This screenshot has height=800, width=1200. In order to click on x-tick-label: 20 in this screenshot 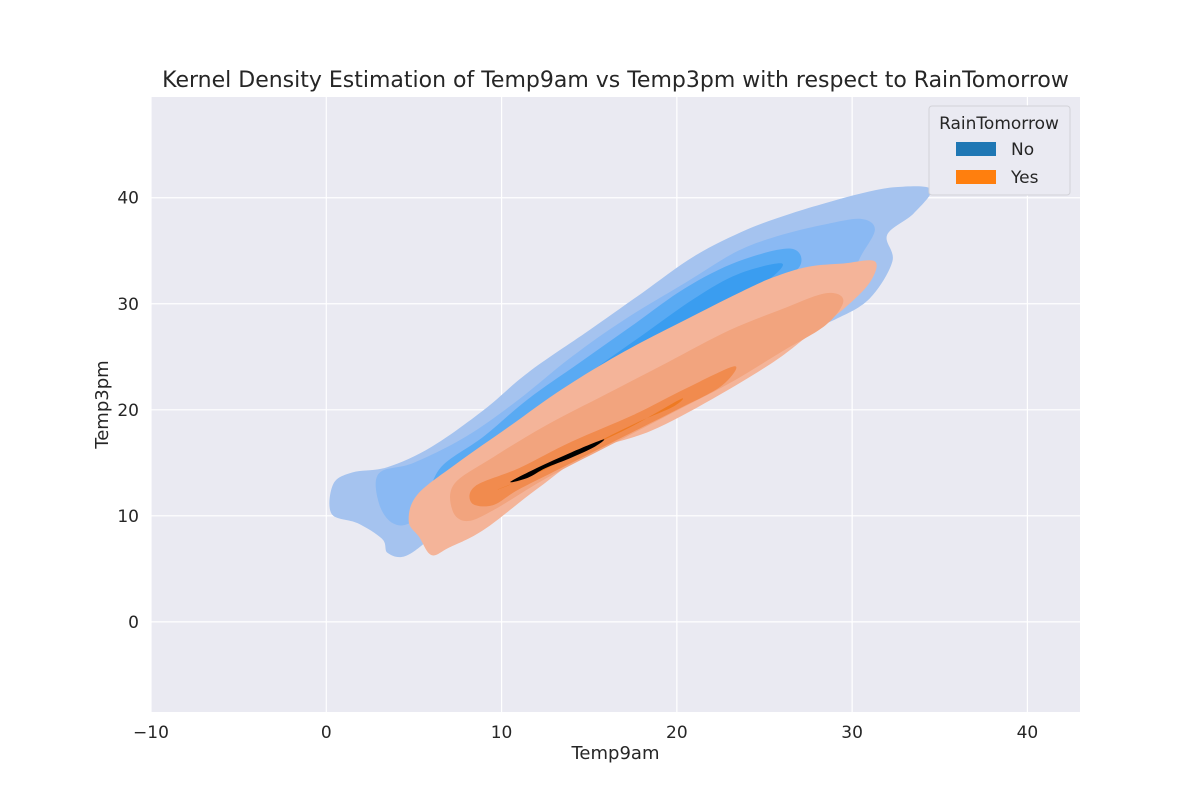, I will do `click(677, 733)`.